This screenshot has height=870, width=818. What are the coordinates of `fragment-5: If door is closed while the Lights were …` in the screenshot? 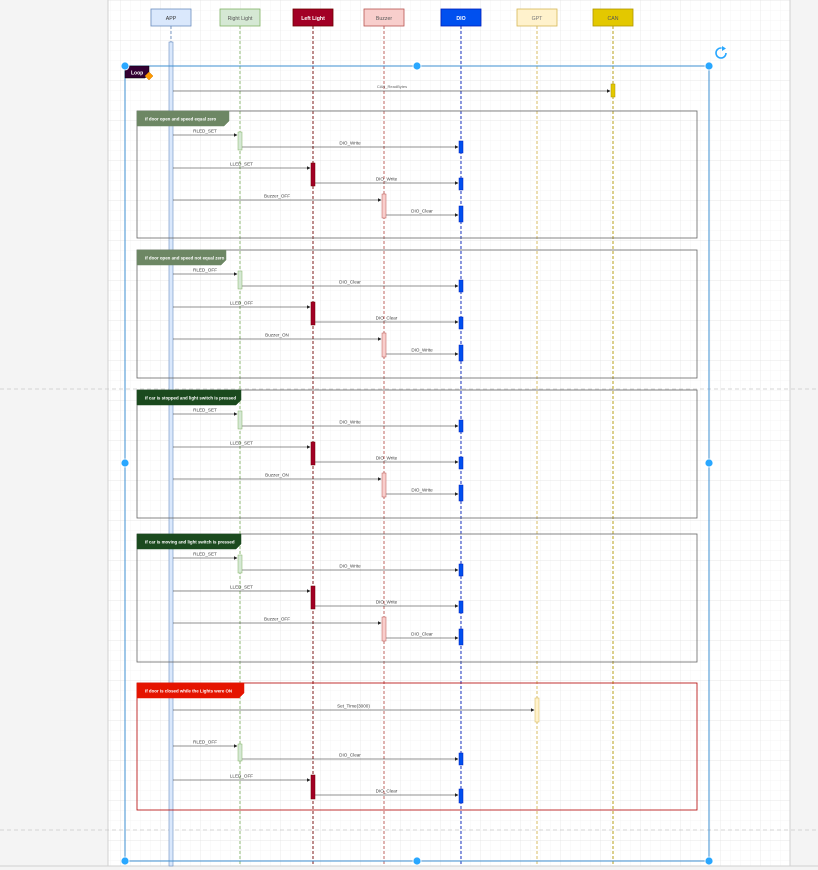 It's located at (417, 746).